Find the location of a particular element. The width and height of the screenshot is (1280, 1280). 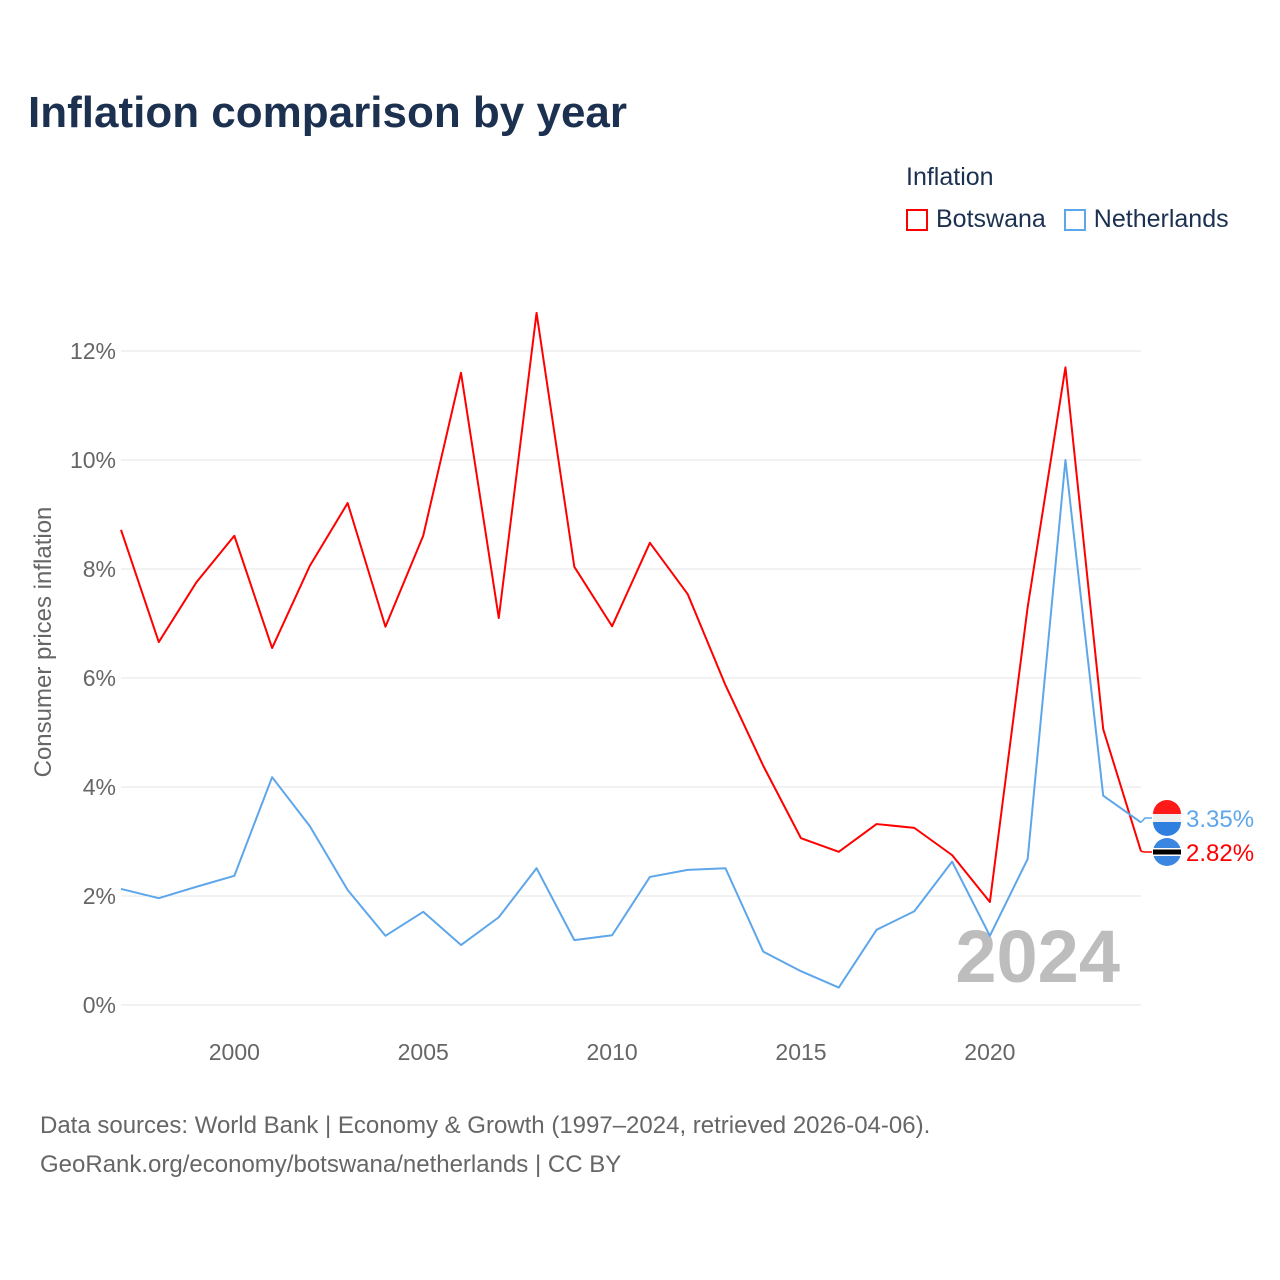

x-tick-label: 2010 is located at coordinates (612, 1052).